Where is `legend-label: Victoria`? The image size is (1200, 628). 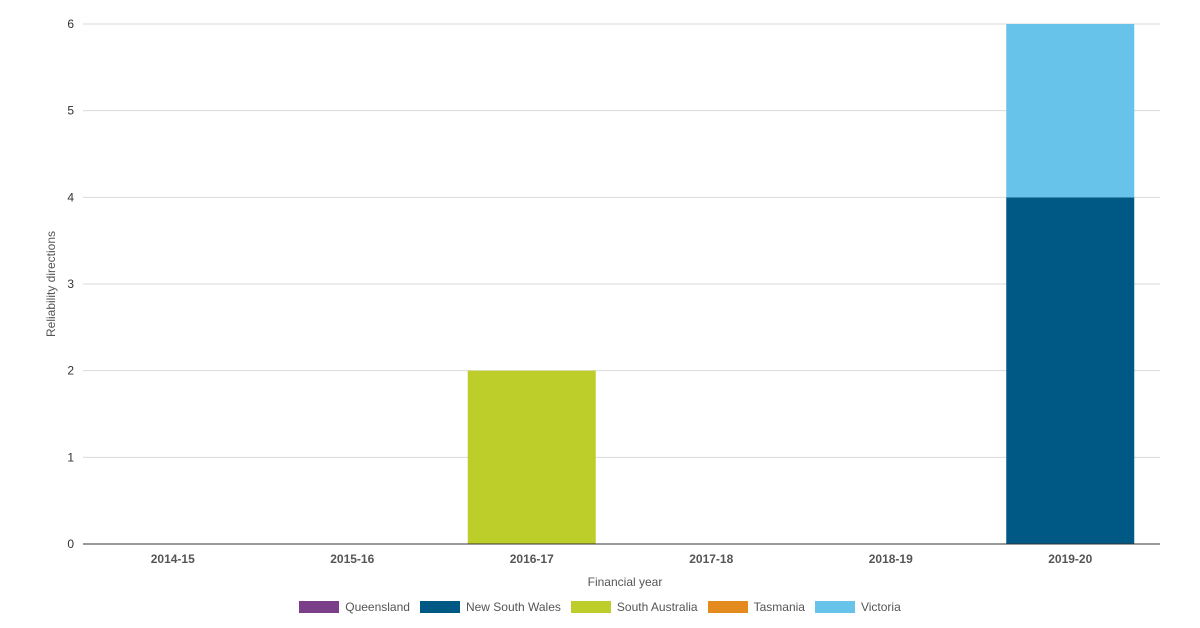
legend-label: Victoria is located at coordinates (880, 607).